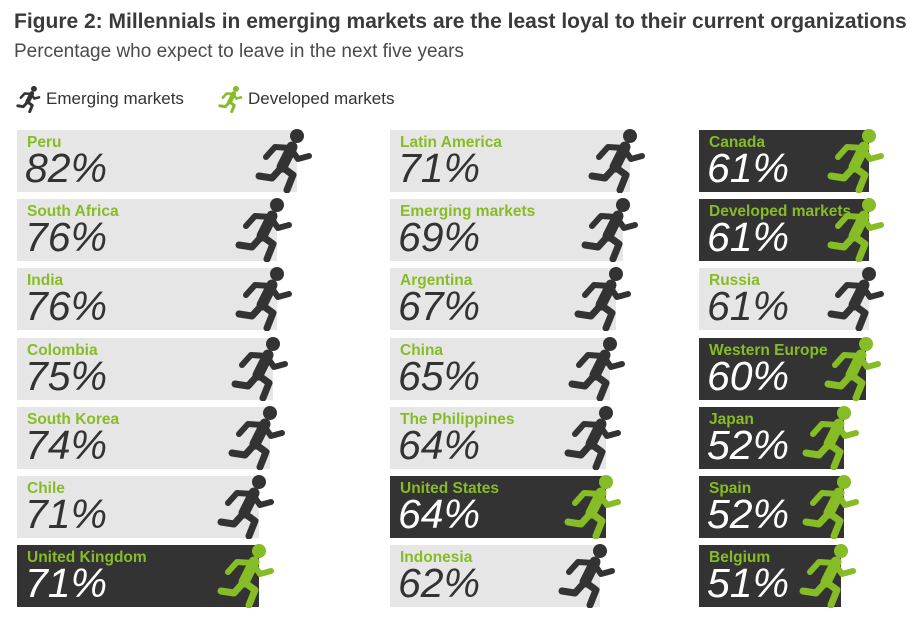 Image resolution: width=912 pixels, height=639 pixels. Describe the element at coordinates (791, 230) in the screenshot. I see `data-tile: Developed markets 61%` at that location.